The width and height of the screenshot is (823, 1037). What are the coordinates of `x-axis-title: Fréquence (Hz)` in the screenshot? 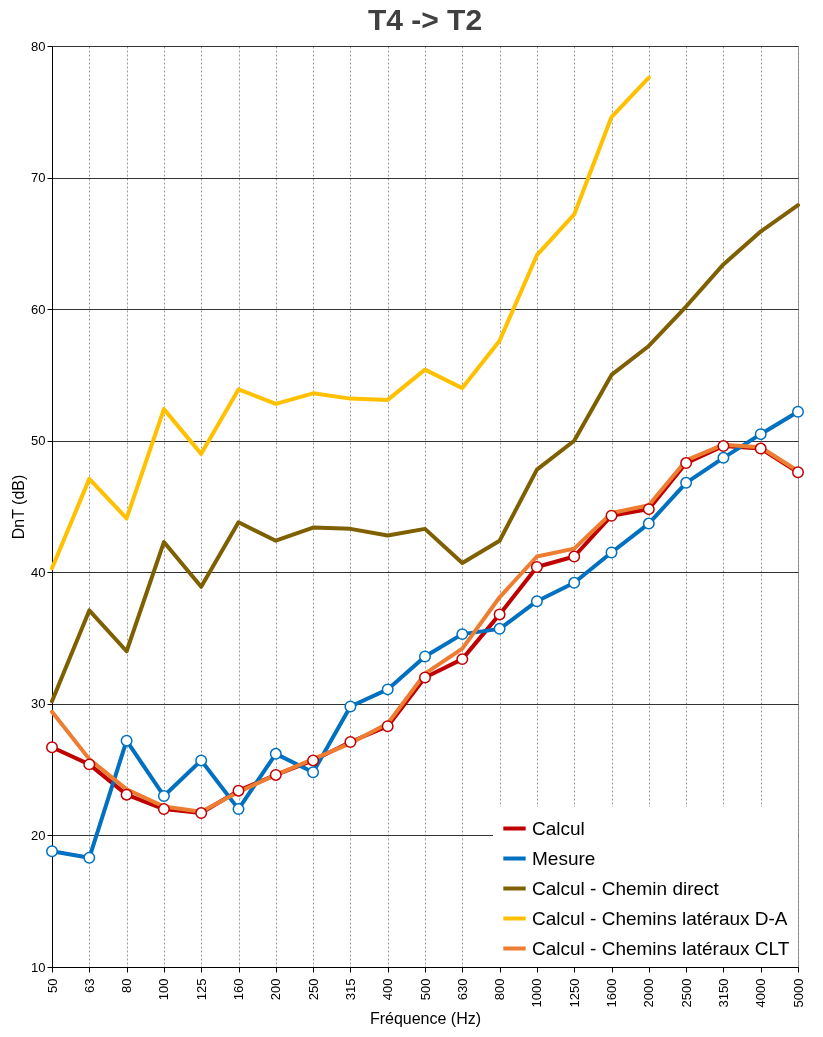 It's located at (425, 1019).